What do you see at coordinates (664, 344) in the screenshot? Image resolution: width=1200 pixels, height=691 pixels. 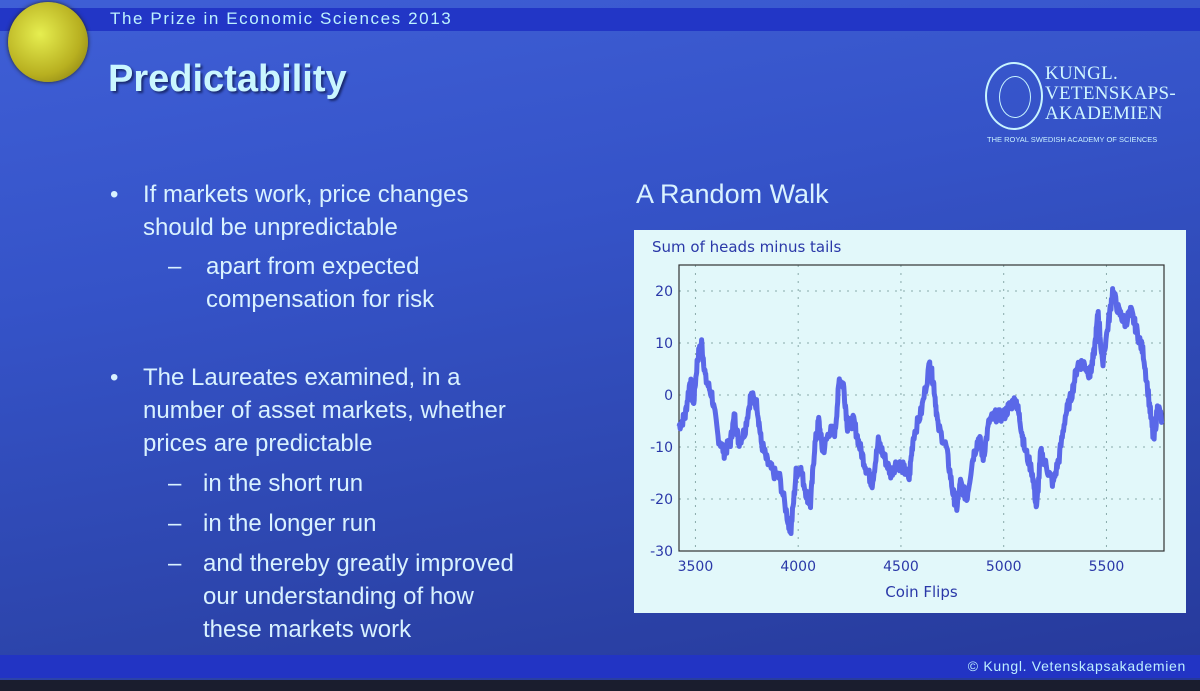 I see `y-tick-label: 10` at bounding box center [664, 344].